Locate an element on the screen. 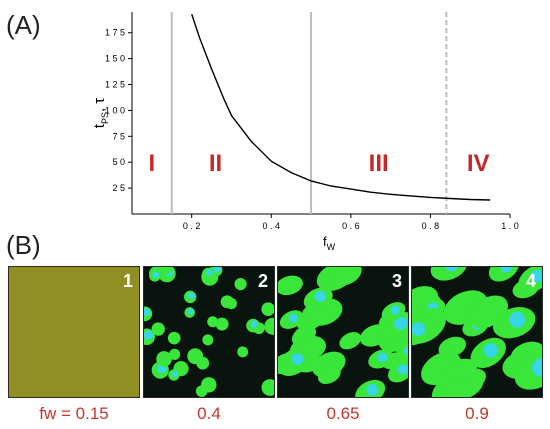 The image size is (550, 429). y-tick-label: 1 5 0 is located at coordinates (115, 59).